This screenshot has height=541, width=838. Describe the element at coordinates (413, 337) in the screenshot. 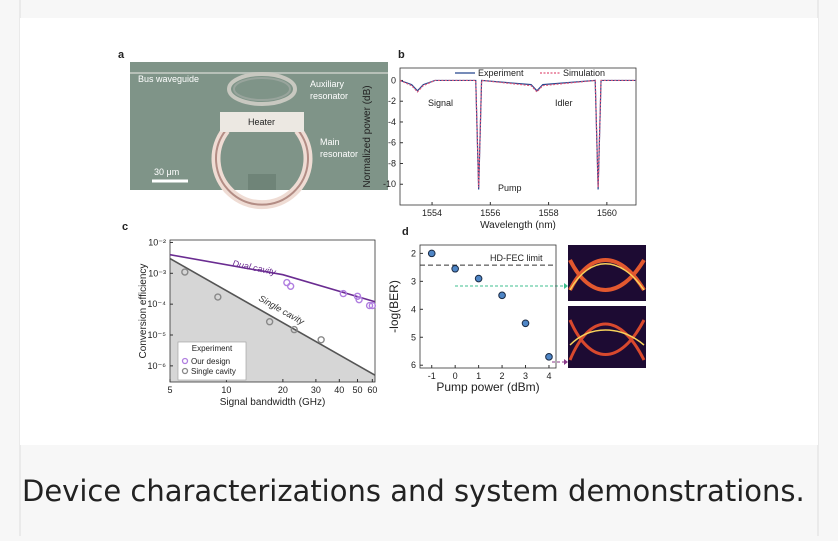

I see `y-tick-label: 5` at that location.